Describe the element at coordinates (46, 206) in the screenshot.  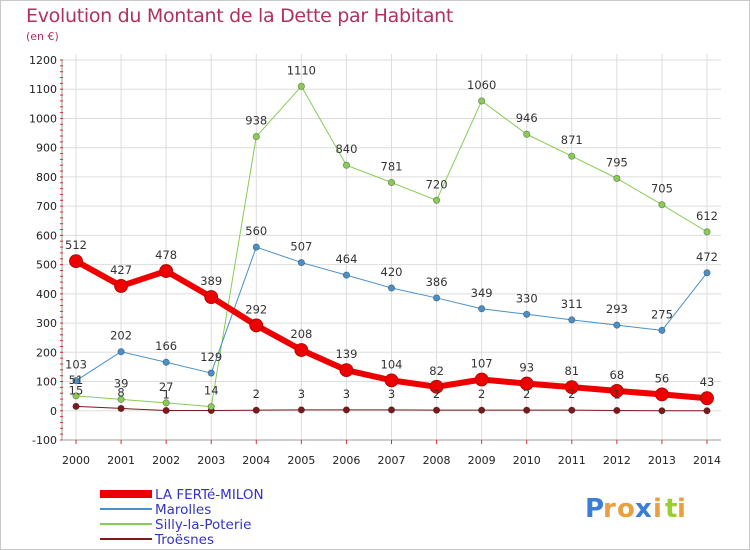
I see `y-tick-label: 700` at that location.